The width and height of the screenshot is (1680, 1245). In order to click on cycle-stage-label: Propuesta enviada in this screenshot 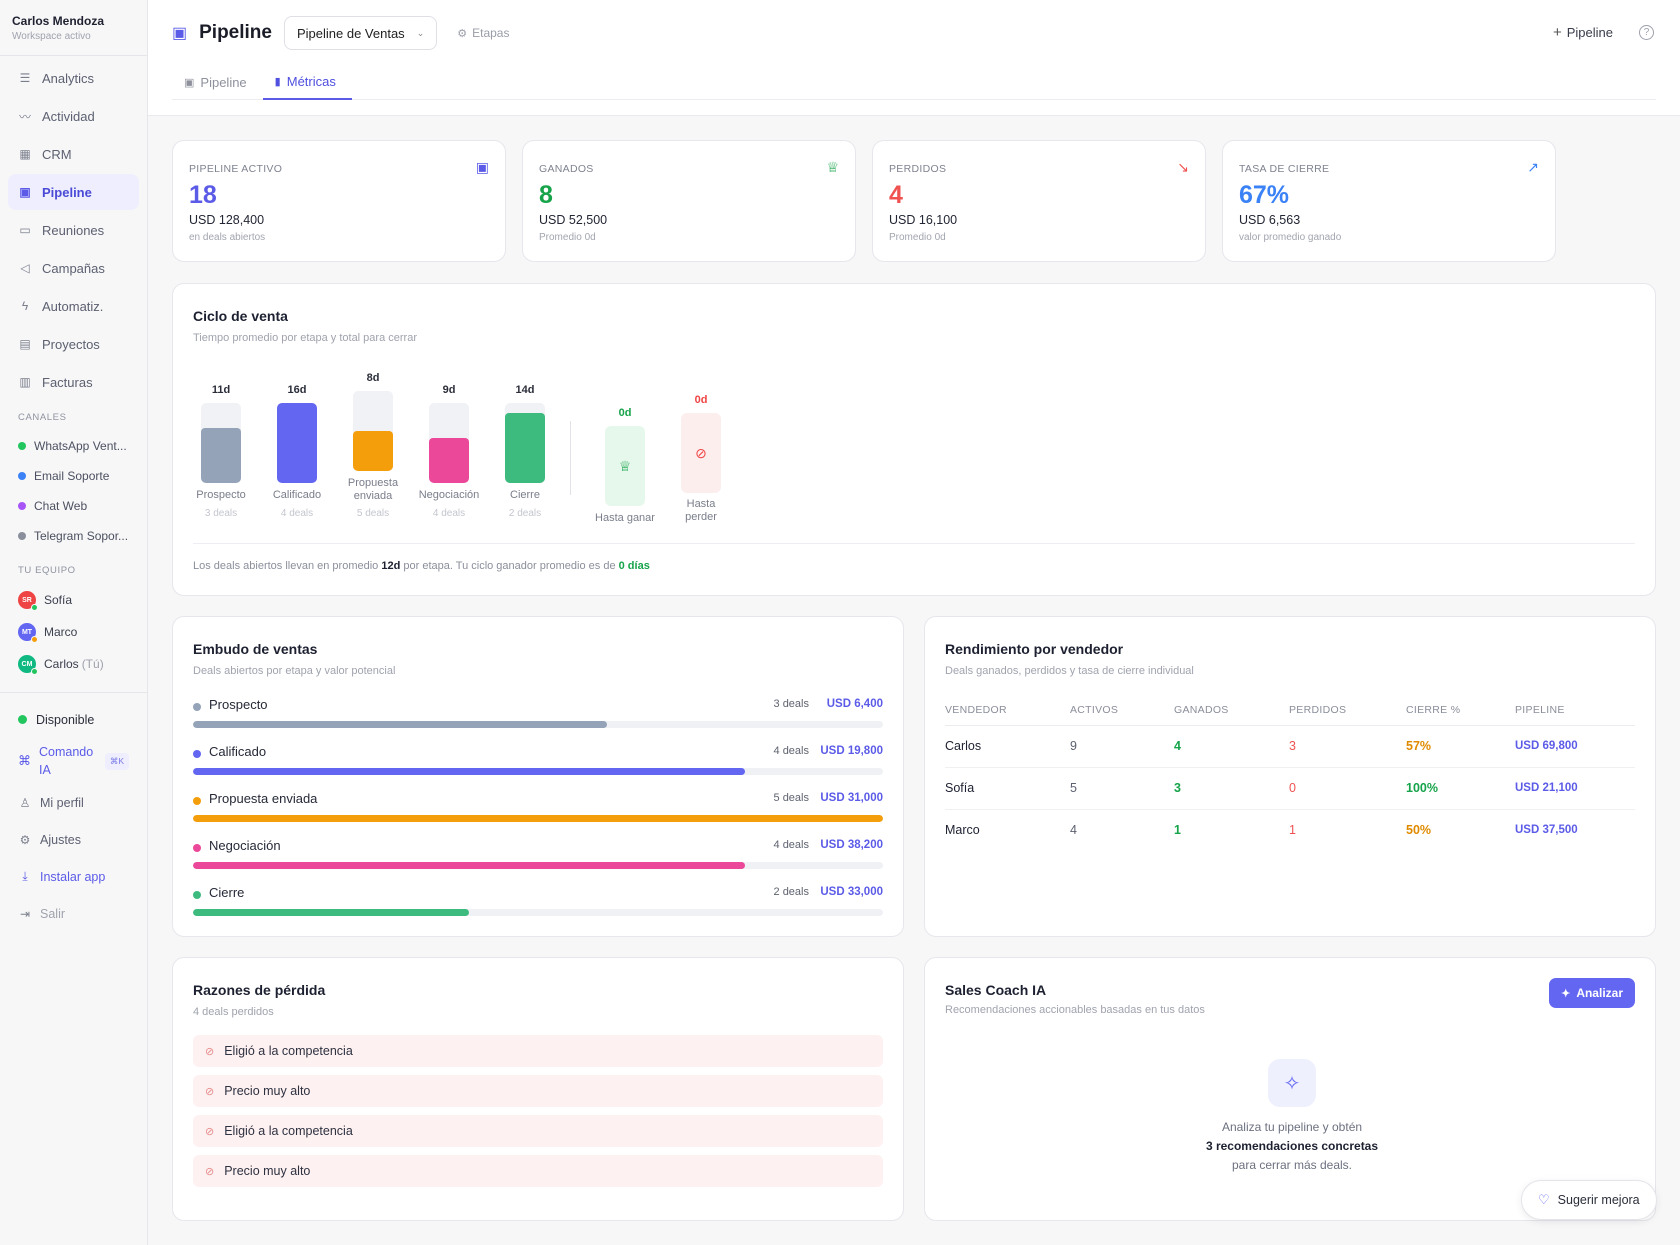, I will do `click(373, 489)`.